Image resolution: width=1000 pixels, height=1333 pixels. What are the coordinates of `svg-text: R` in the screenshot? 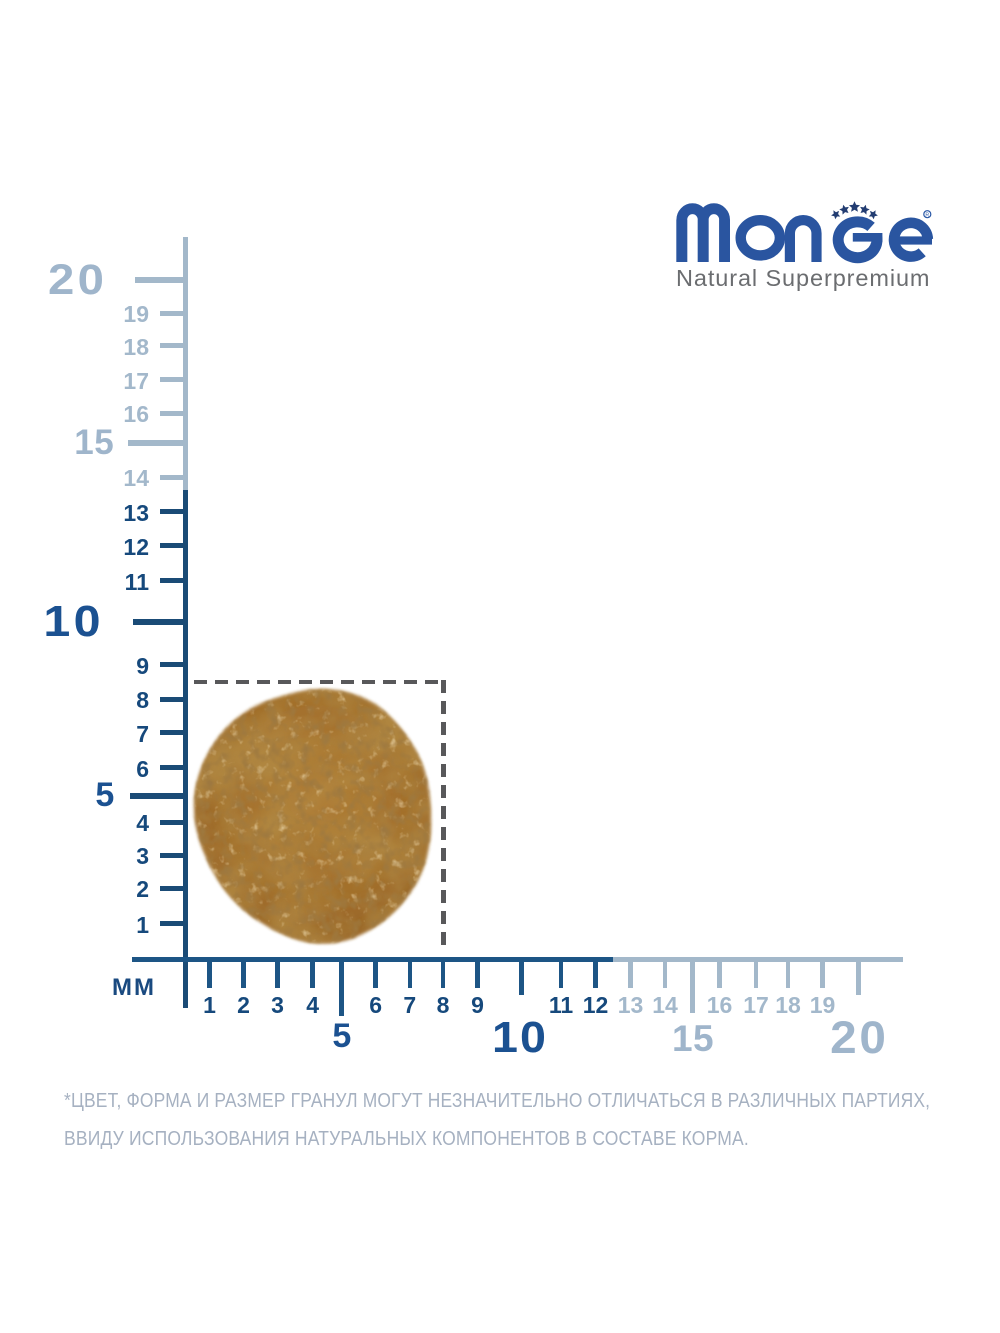 It's located at (927, 215).